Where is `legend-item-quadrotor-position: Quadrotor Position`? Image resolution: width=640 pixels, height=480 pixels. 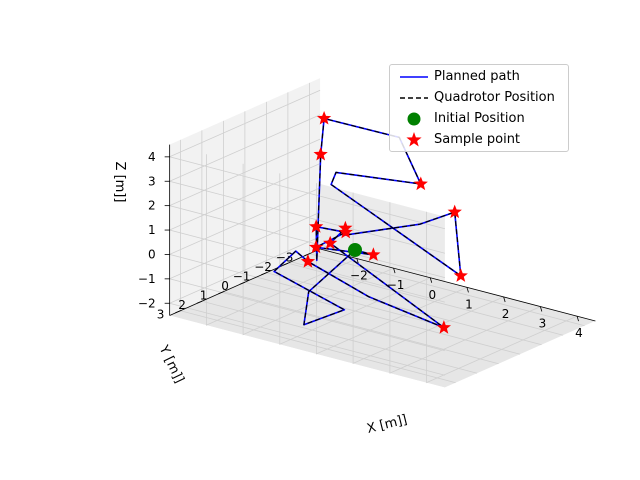 legend-item-quadrotor-position: Quadrotor Position is located at coordinates (480, 98).